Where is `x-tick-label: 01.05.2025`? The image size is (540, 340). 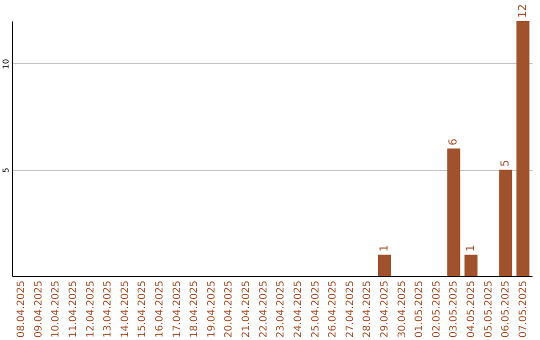
x-tick-label: 01.05.2025 is located at coordinates (420, 309).